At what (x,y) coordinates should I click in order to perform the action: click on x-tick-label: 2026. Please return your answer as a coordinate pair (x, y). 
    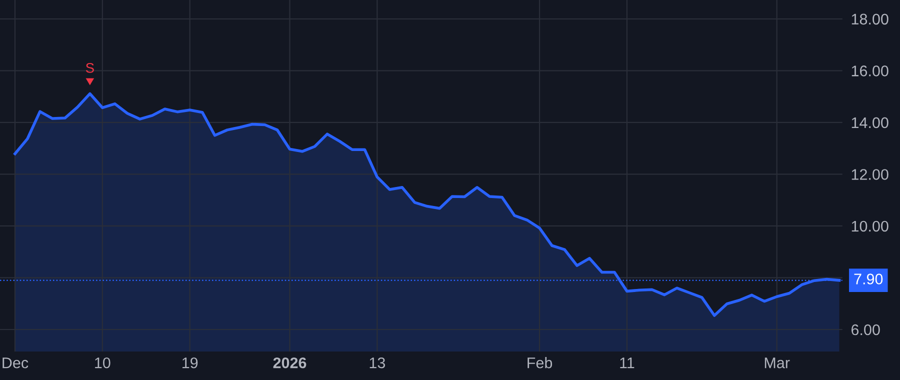
    Looking at the image, I should click on (289, 362).